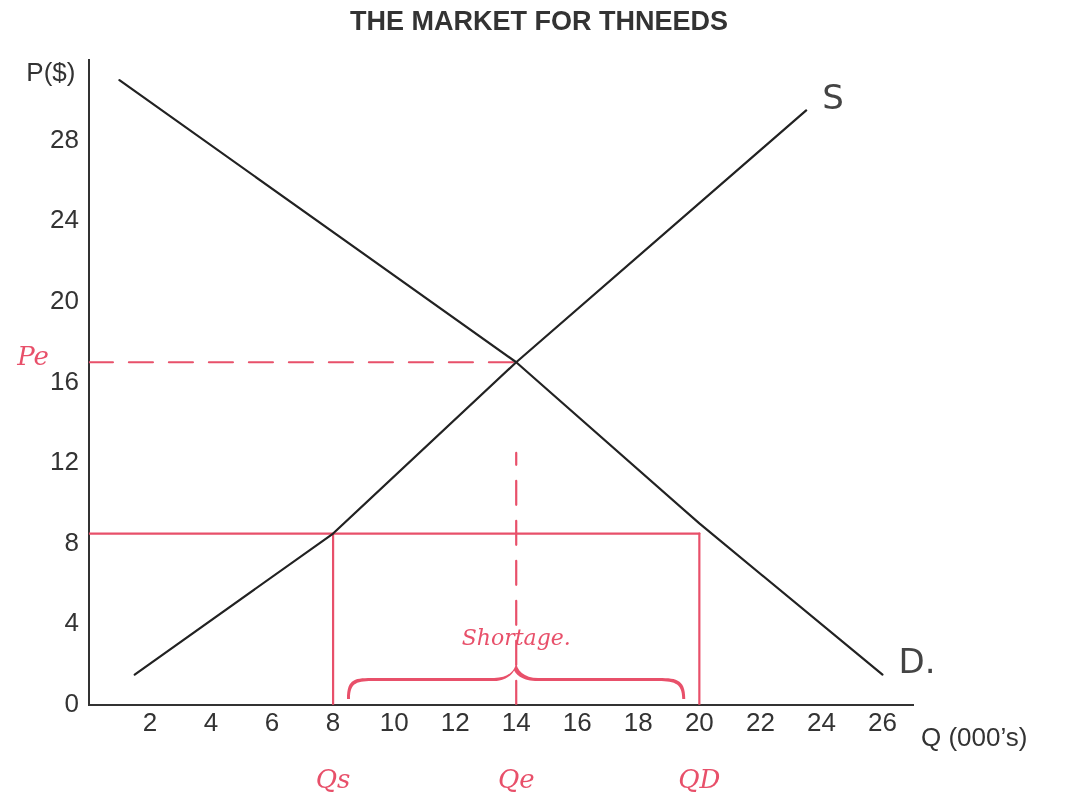 The image size is (1078, 812). What do you see at coordinates (882, 721) in the screenshot?
I see `x-tick-label: 26` at bounding box center [882, 721].